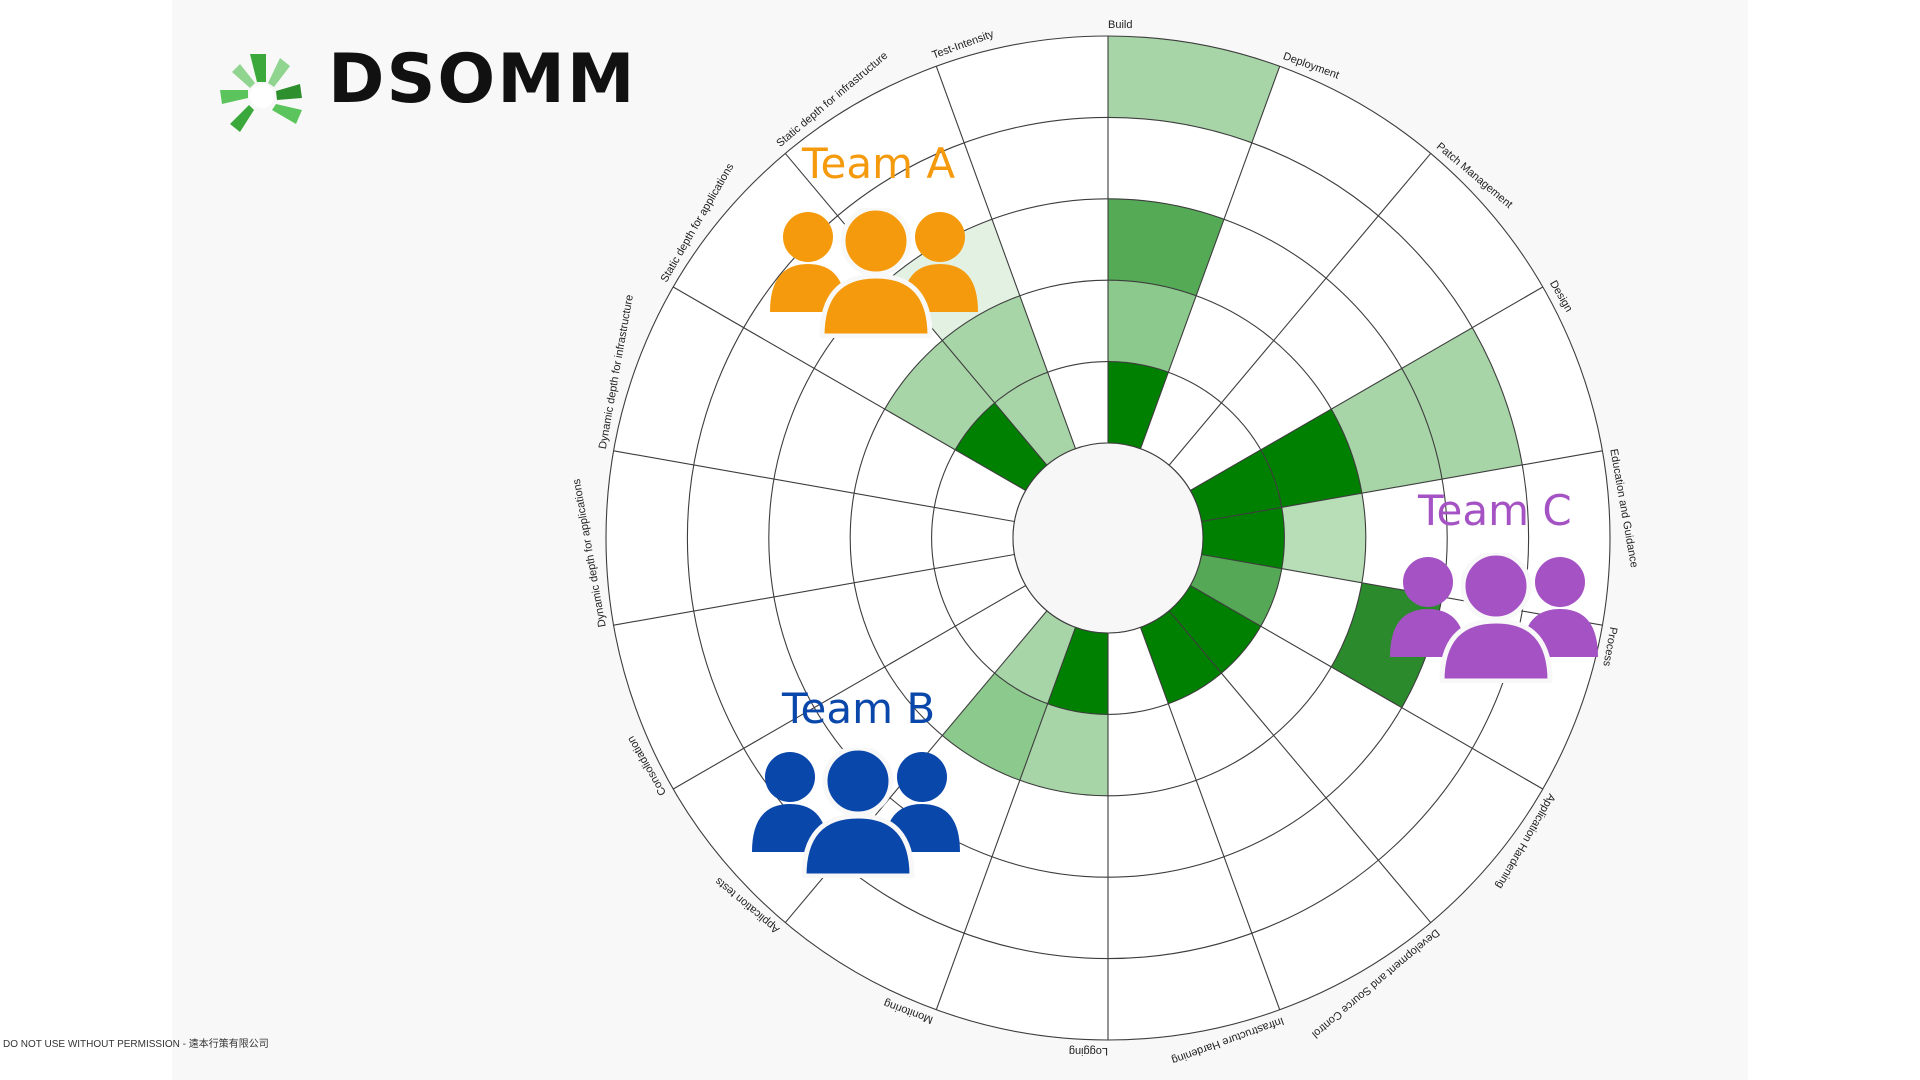  Describe the element at coordinates (874, 273) in the screenshot. I see `team-a-icon` at that location.